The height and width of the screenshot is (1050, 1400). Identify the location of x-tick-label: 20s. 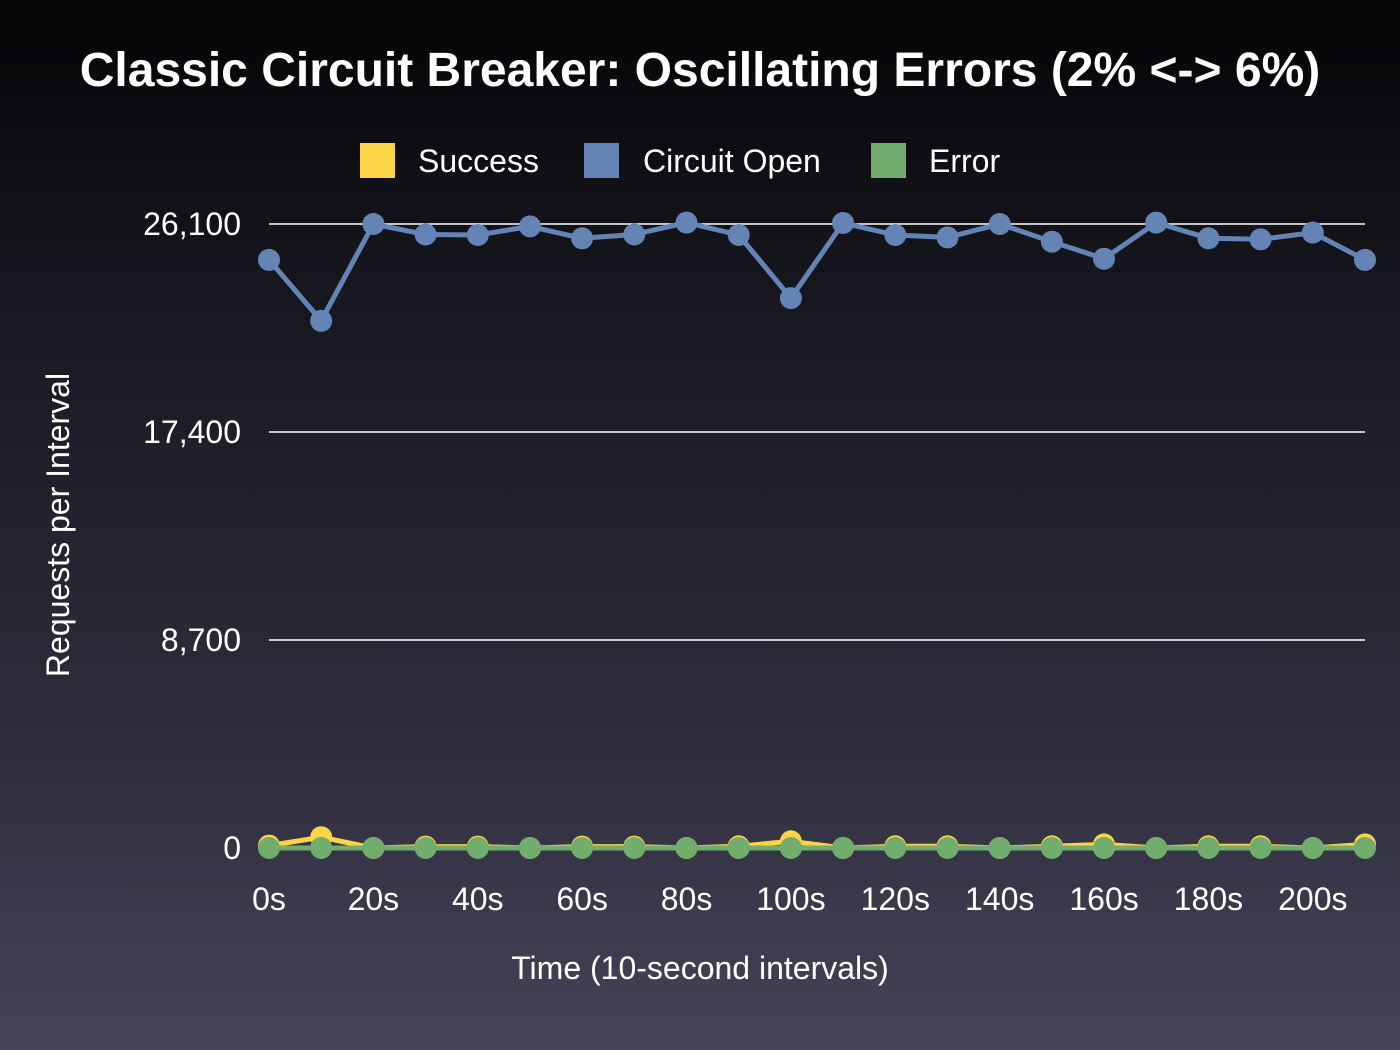
(374, 899).